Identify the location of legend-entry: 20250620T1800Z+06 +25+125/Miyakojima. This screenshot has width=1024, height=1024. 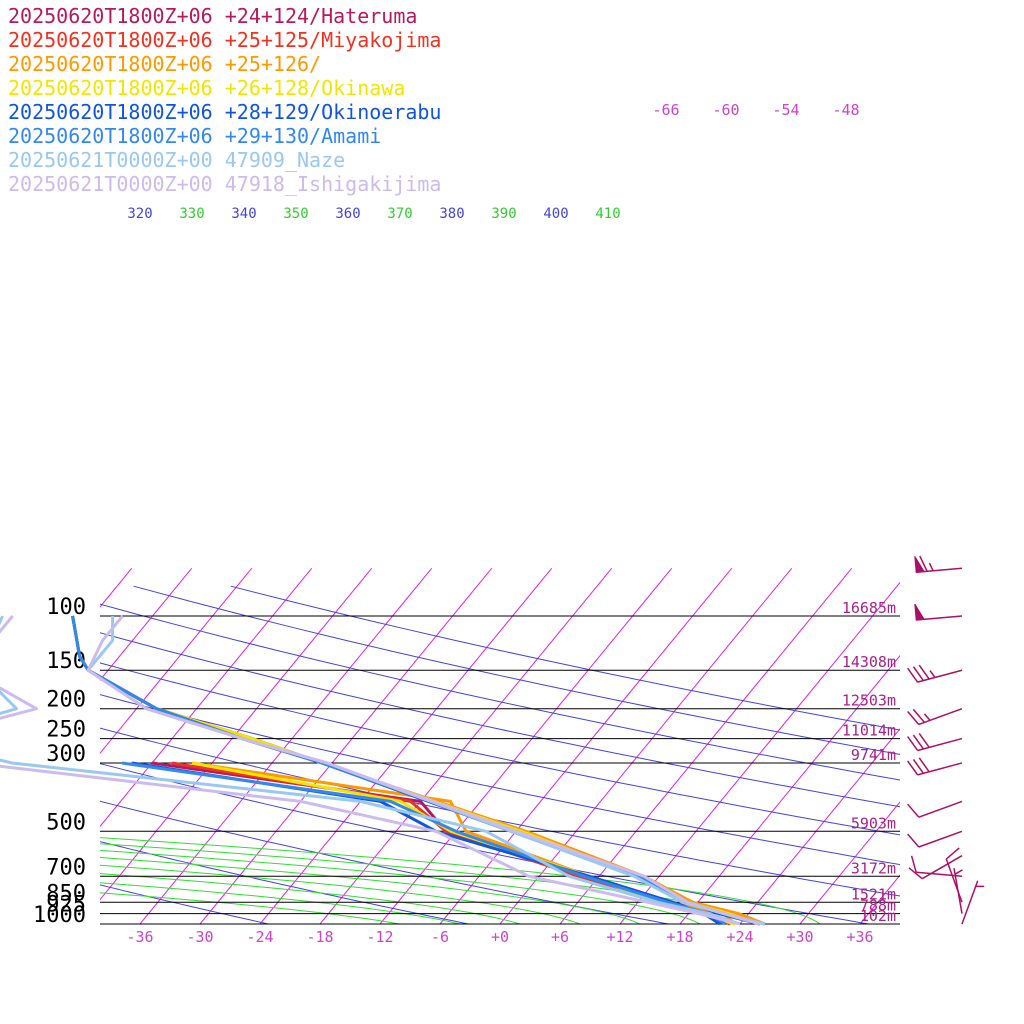
(225, 40).